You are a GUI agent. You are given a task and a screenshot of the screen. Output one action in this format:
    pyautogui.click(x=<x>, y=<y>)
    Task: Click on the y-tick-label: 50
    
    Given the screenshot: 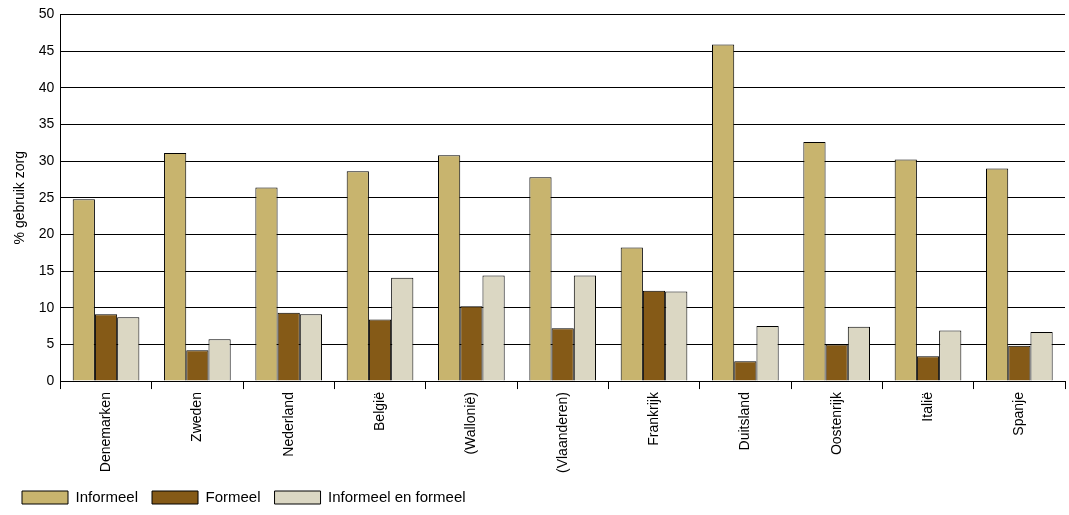 What is the action you would take?
    pyautogui.click(x=46, y=13)
    